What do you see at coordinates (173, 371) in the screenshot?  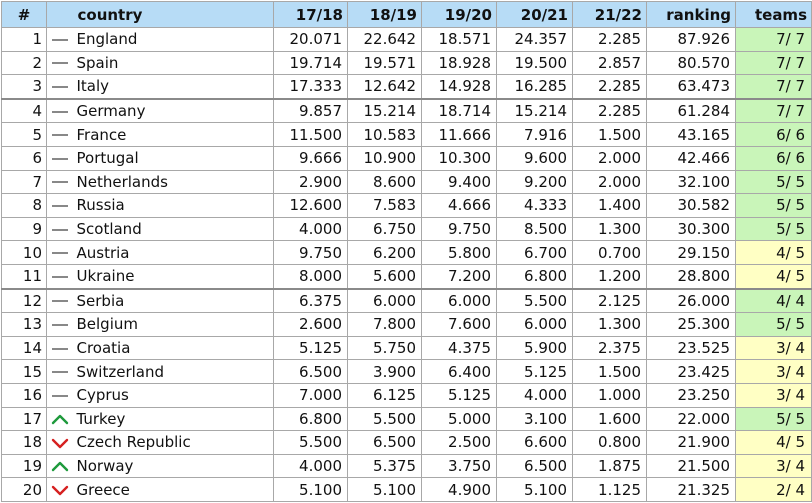 I see `country-name: Switzerland` at bounding box center [173, 371].